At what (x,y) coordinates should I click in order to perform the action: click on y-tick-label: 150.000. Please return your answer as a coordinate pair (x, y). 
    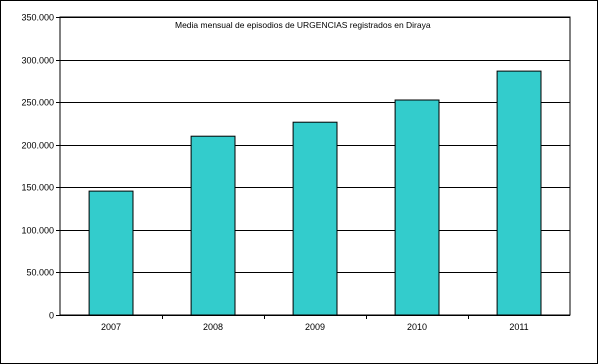
    Looking at the image, I should click on (37, 188).